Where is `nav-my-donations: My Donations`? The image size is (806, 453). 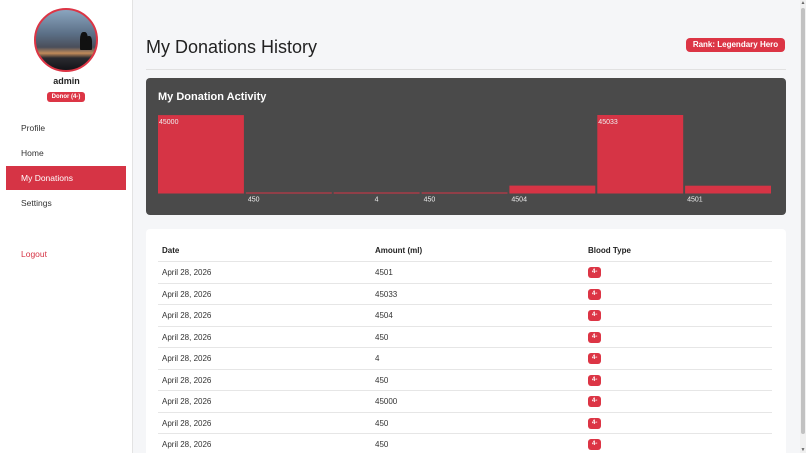
nav-my-donations: My Donations is located at coordinates (66, 178).